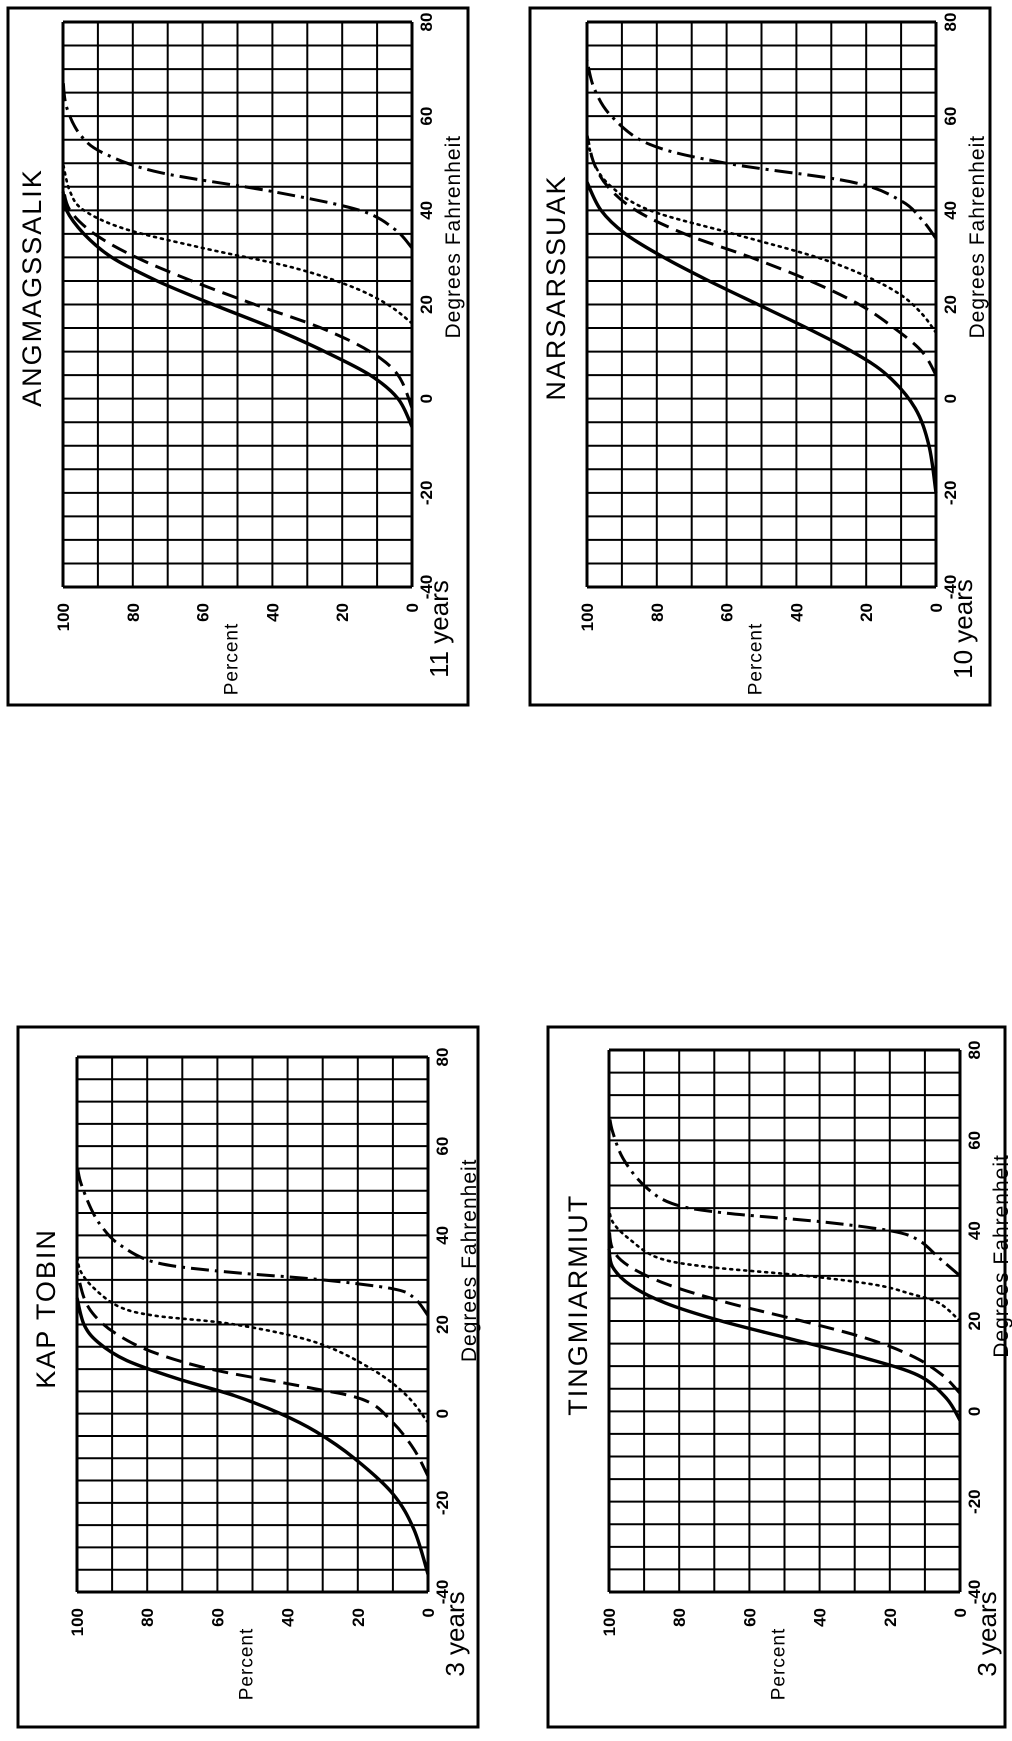  What do you see at coordinates (439, 629) in the screenshot?
I see `record-years-label: 11 years` at bounding box center [439, 629].